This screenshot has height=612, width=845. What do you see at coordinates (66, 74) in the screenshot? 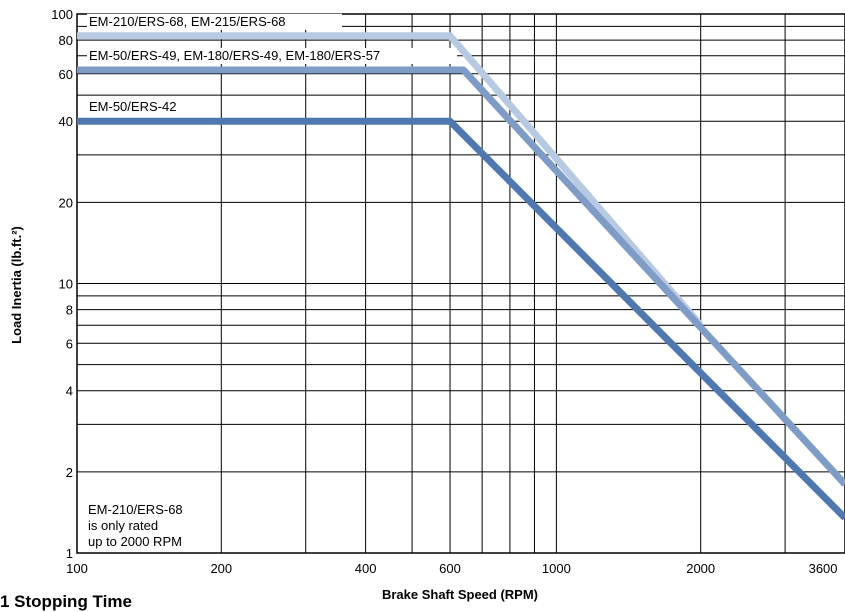
I see `y-tick-label: 60` at bounding box center [66, 74].